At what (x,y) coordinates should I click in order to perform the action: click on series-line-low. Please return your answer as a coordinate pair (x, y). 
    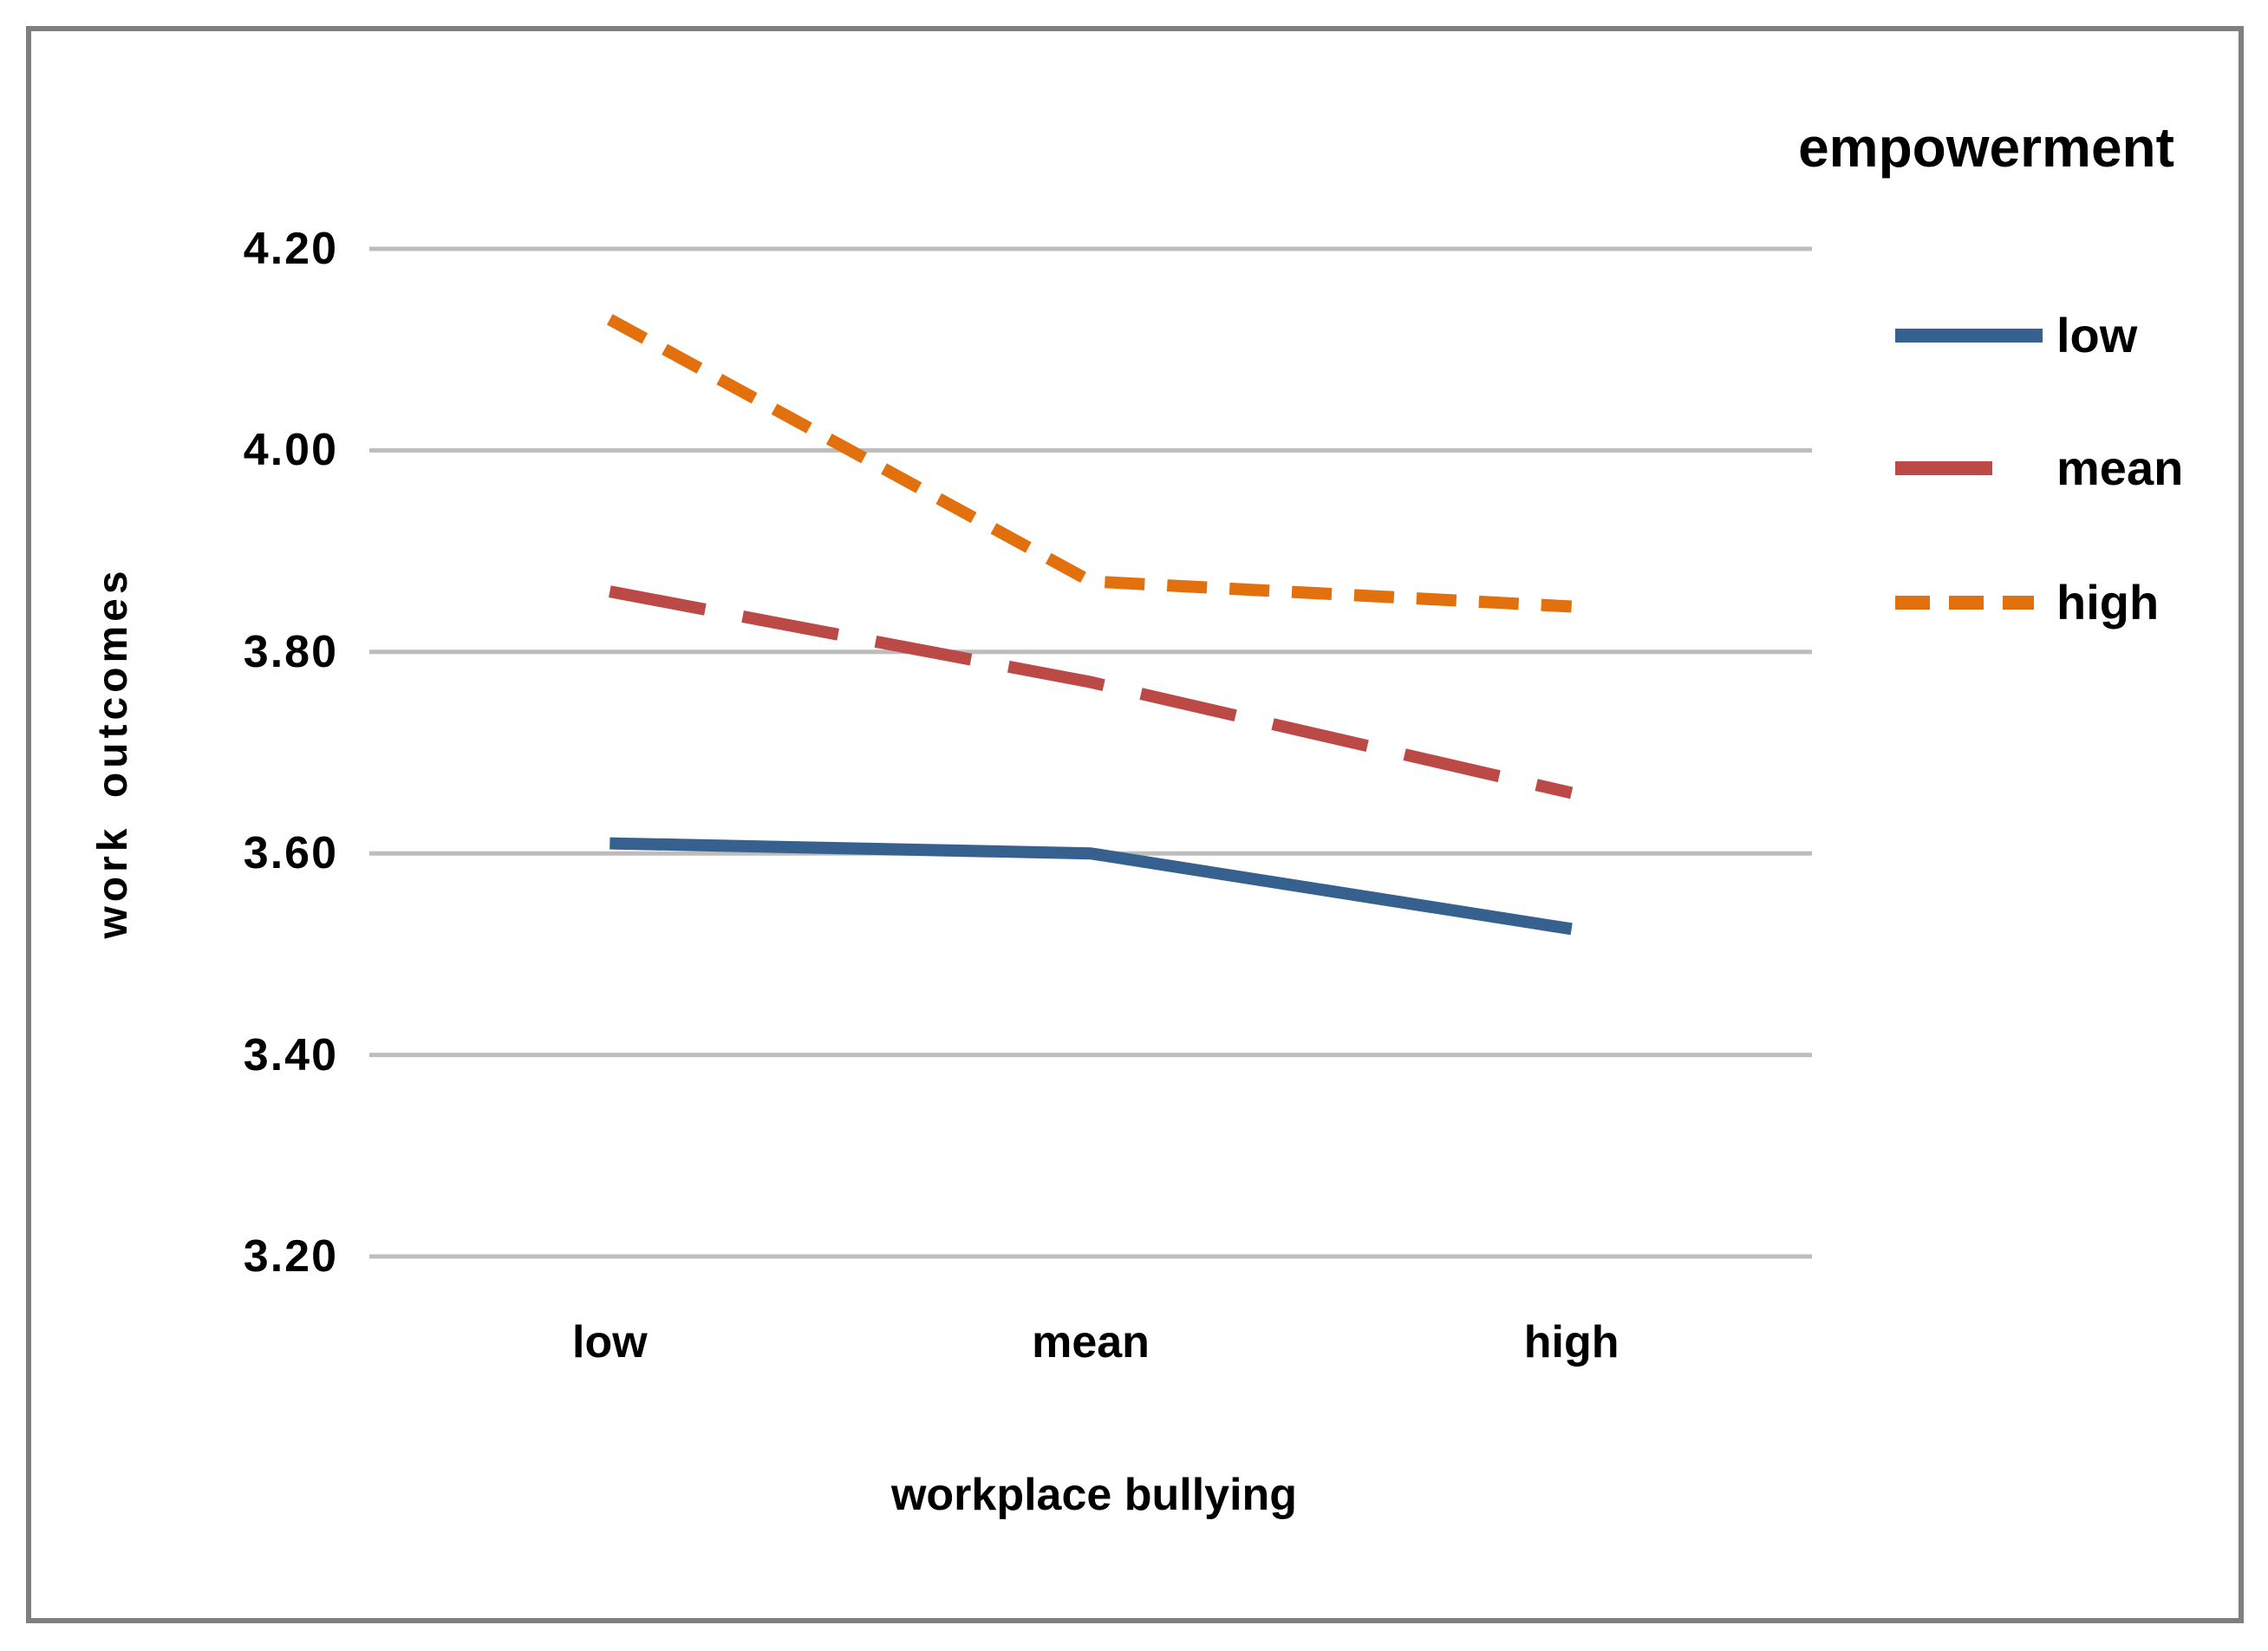
    Looking at the image, I should click on (1091, 886).